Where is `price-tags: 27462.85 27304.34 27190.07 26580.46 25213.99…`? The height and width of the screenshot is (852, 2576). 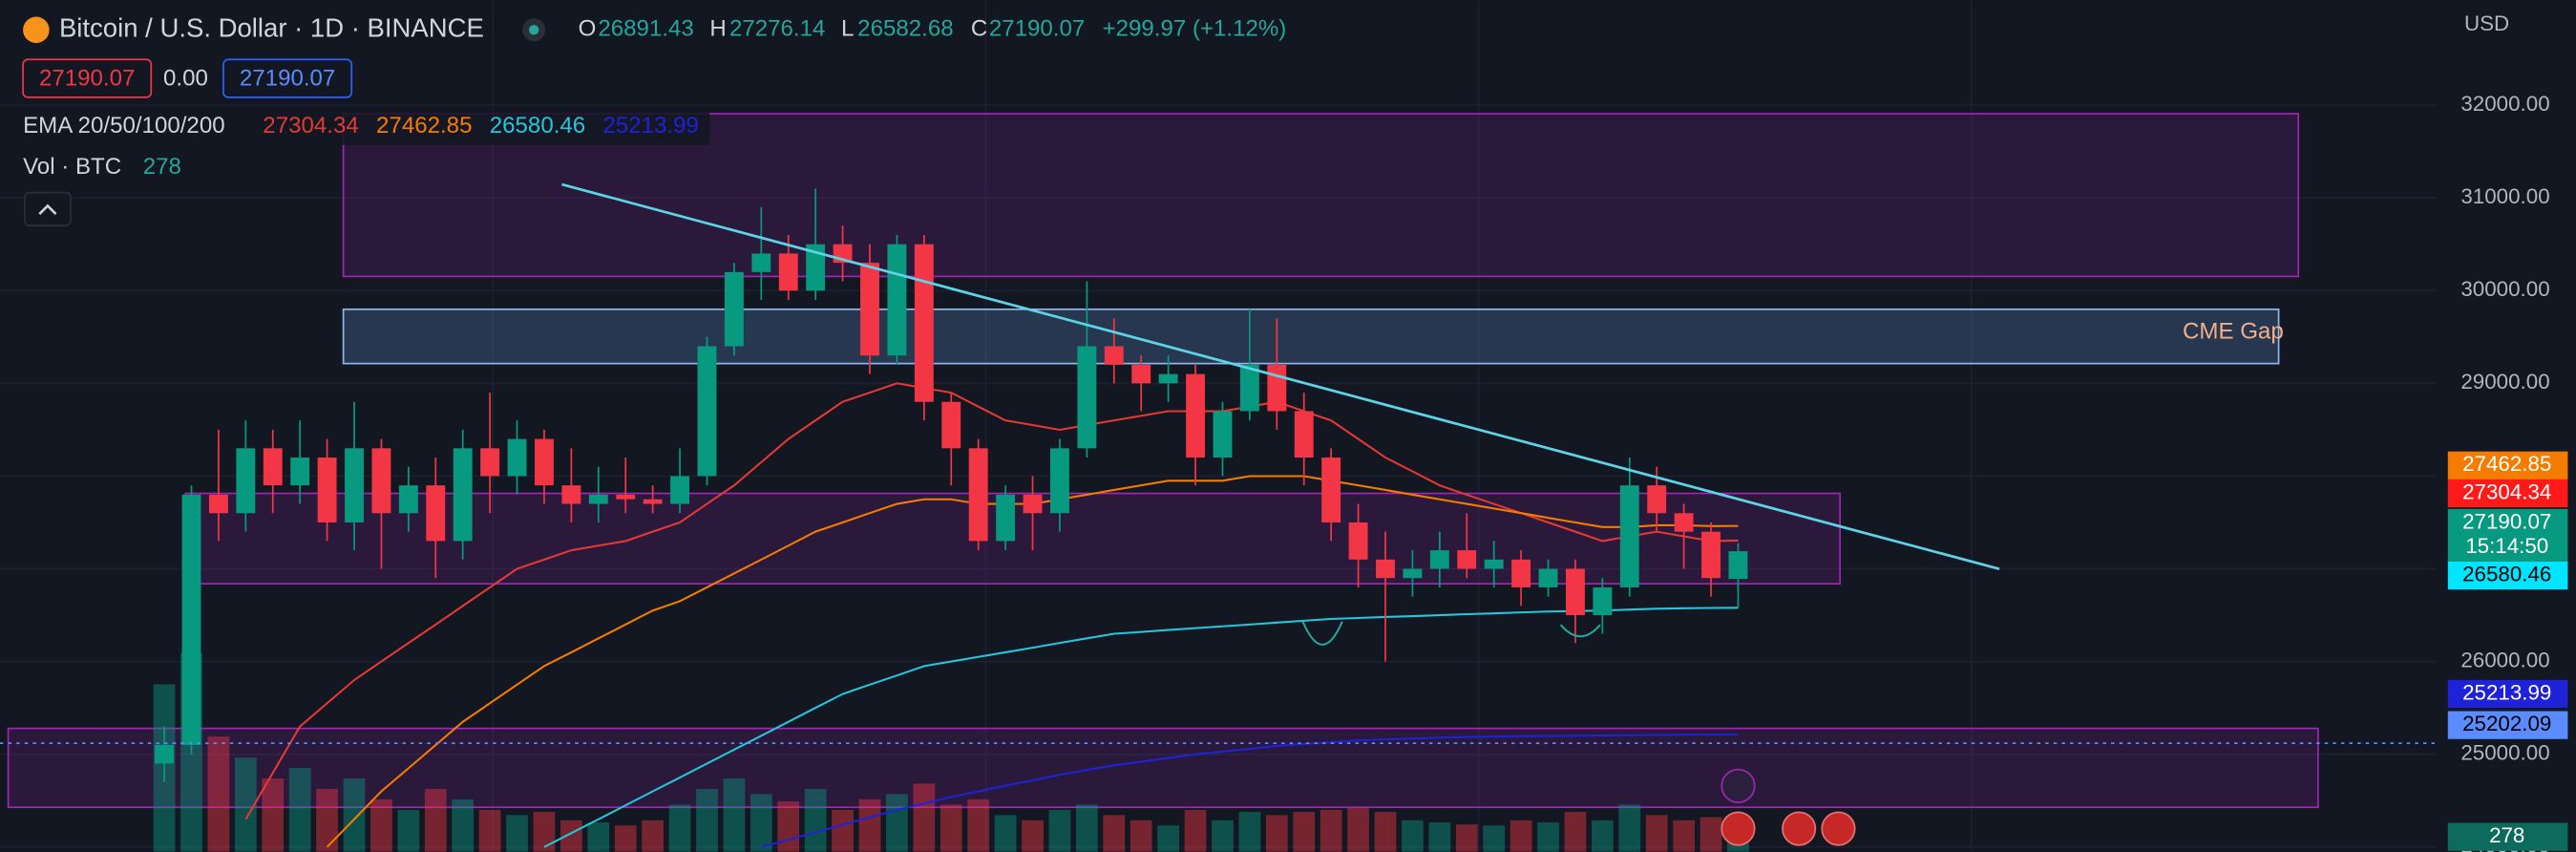 price-tags: 27462.85 27304.34 27190.07 26580.46 25213.99… is located at coordinates (2507, 651).